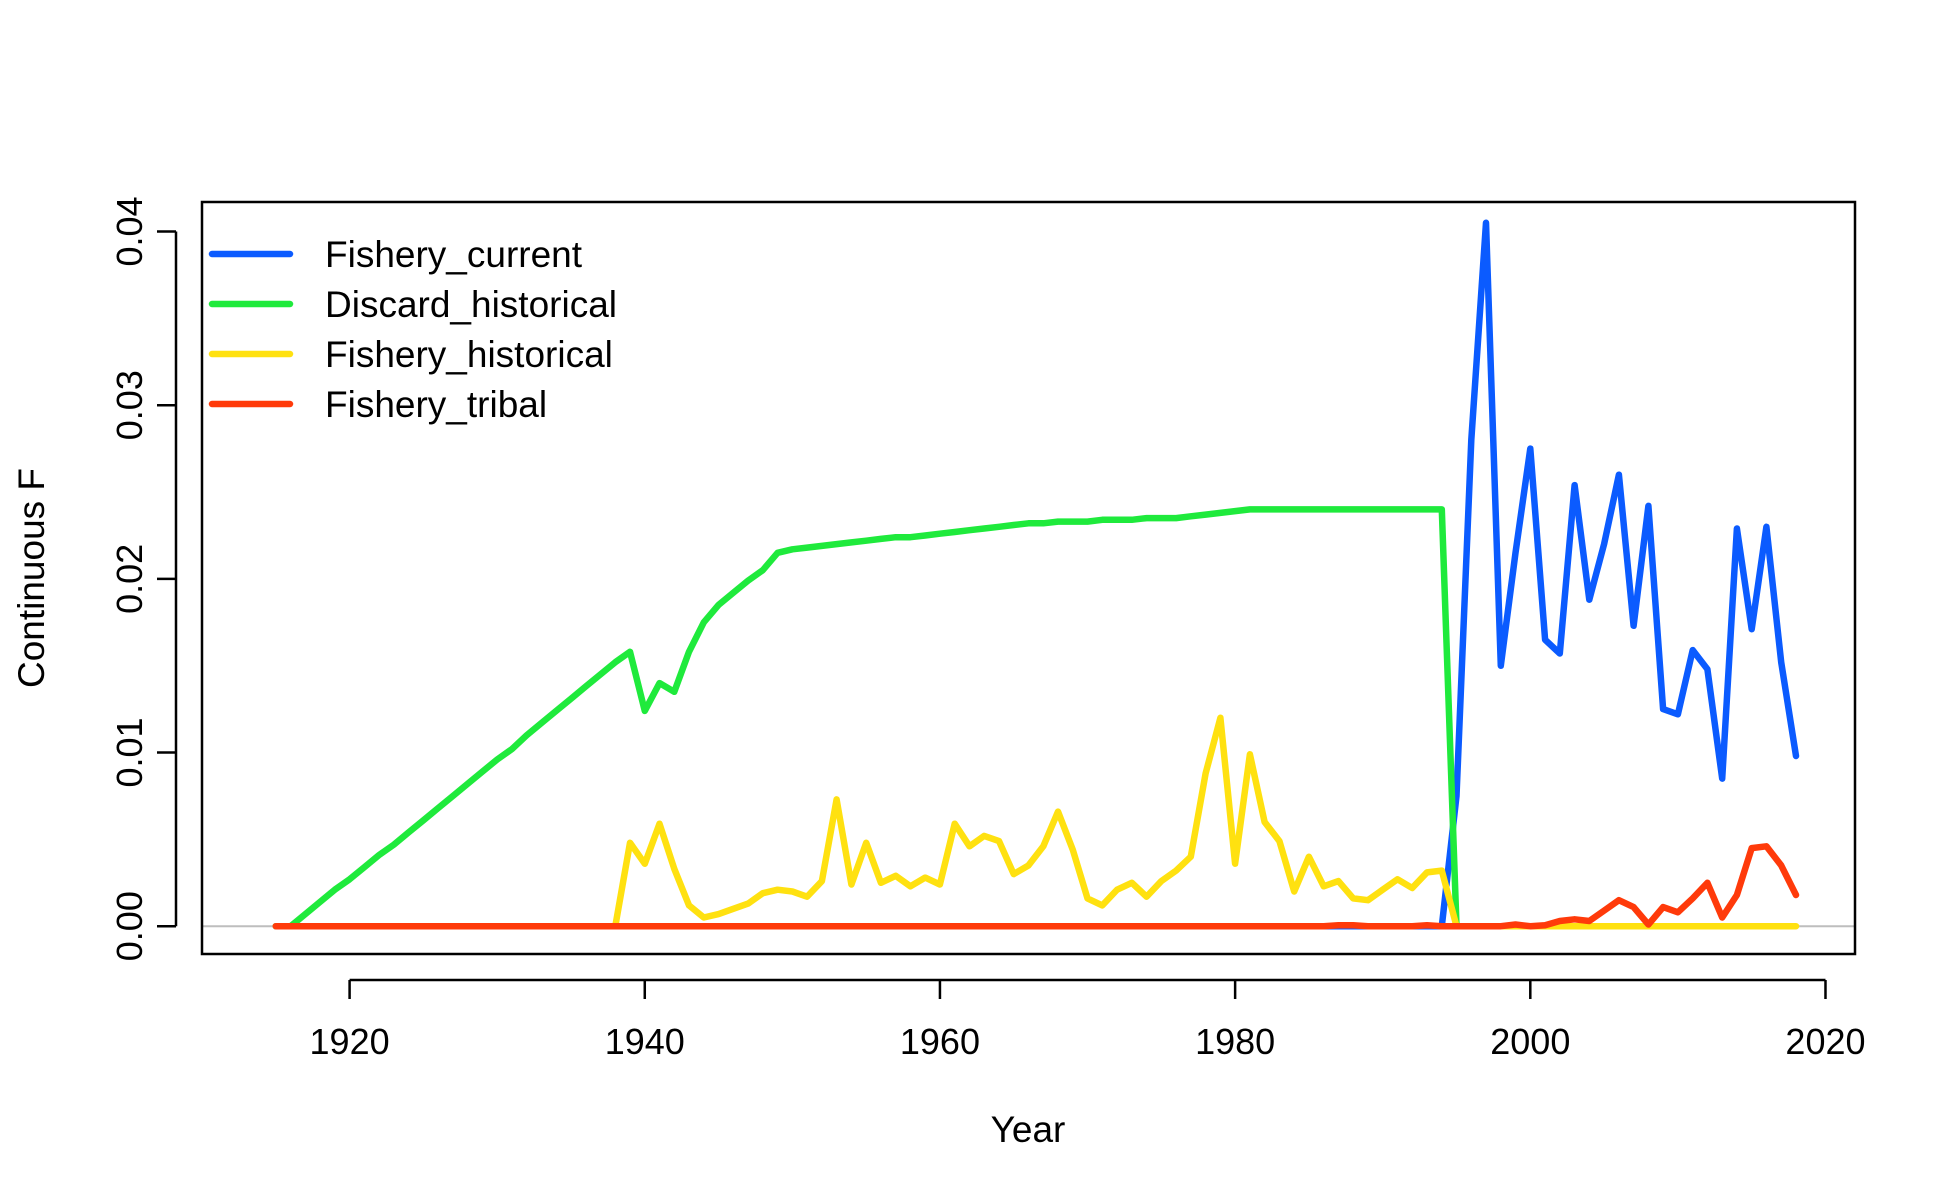  I want to click on x-tick-label: 1940, so click(645, 1041).